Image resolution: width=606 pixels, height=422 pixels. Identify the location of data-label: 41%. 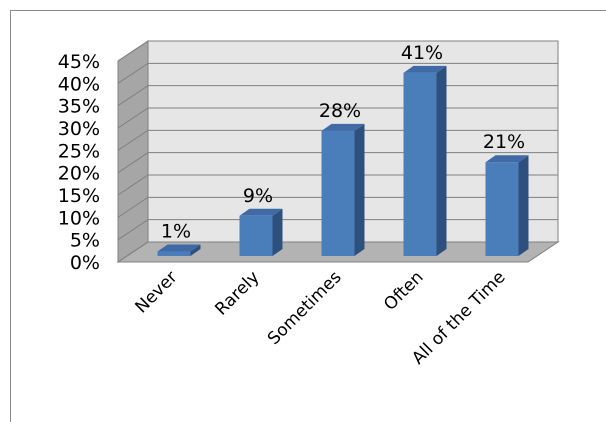
(422, 53).